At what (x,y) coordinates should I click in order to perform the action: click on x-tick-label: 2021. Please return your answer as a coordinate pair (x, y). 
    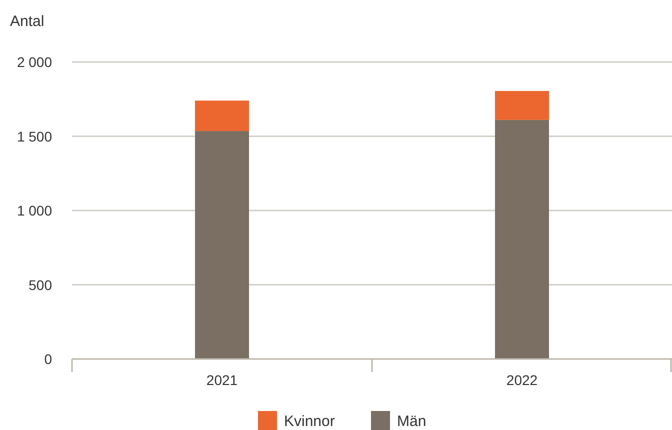
    Looking at the image, I should click on (222, 380).